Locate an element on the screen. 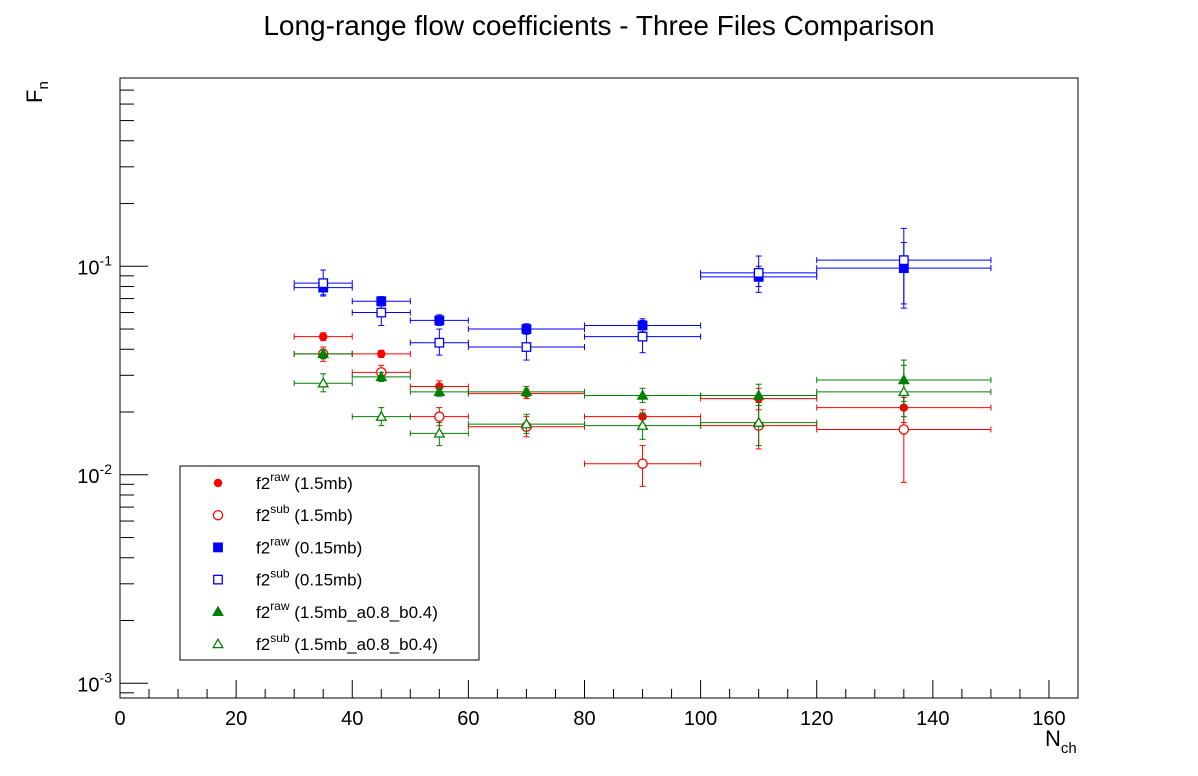 This screenshot has width=1198, height=776. legend-box is located at coordinates (329, 563).